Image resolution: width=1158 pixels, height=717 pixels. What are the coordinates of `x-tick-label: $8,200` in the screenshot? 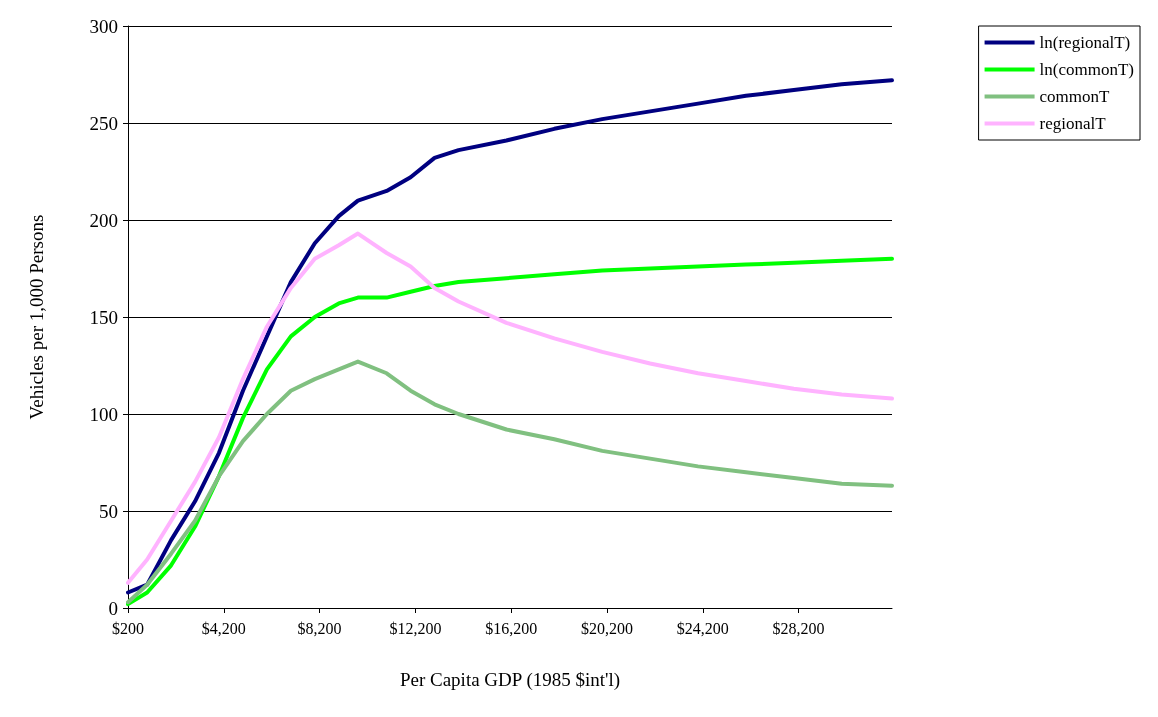 It's located at (319, 628).